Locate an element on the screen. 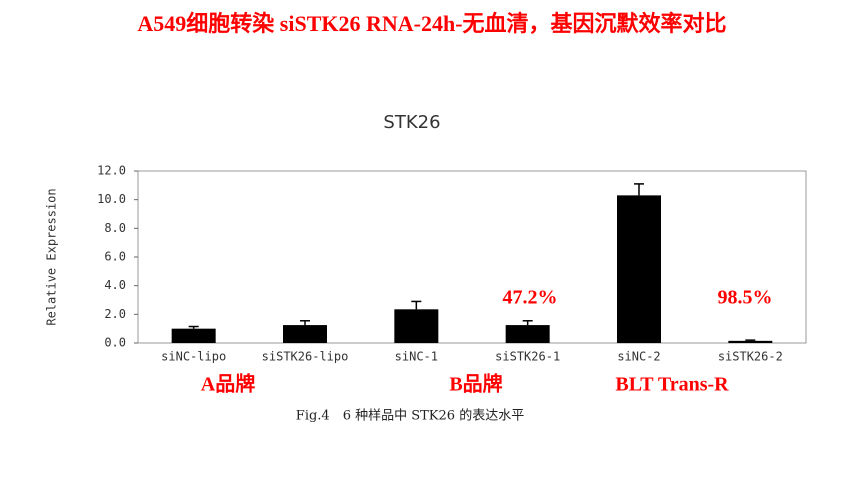 The image size is (865, 482). x-tick-label: siNC-lipo is located at coordinates (193, 357).